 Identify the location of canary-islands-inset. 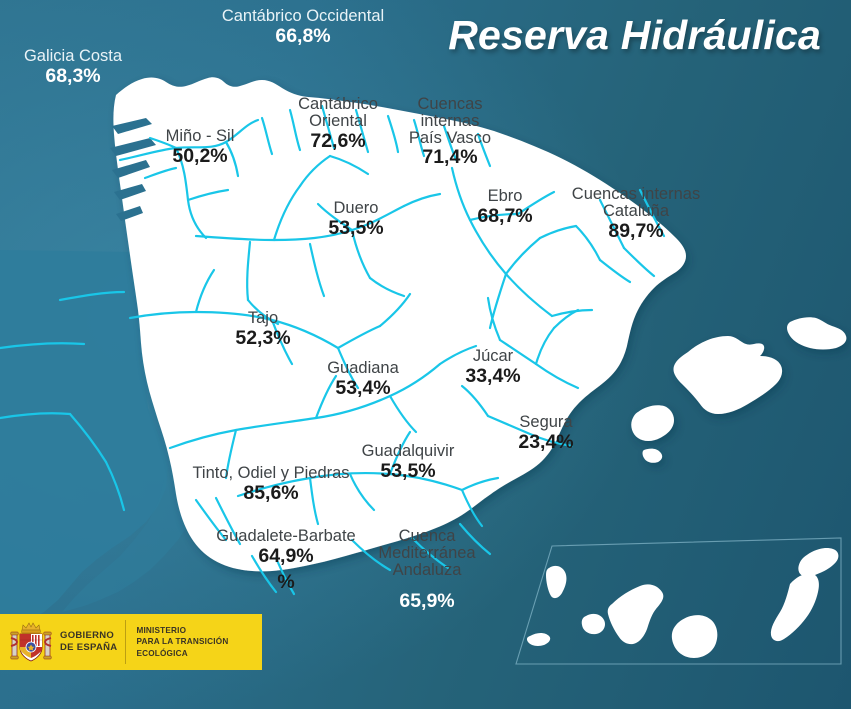
(678, 601).